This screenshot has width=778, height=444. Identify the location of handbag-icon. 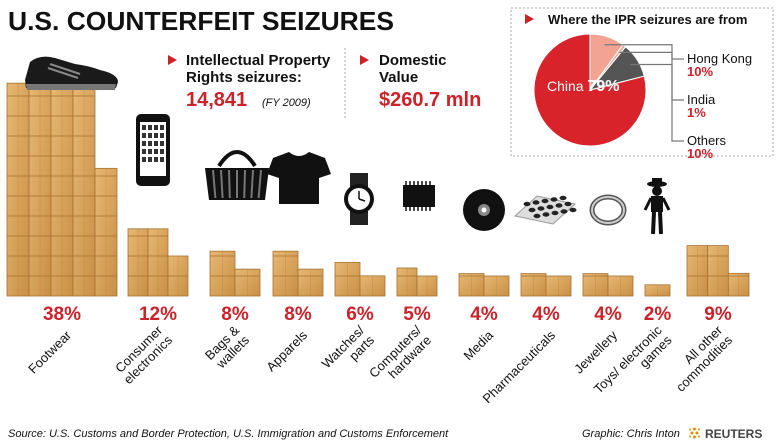
(237, 175).